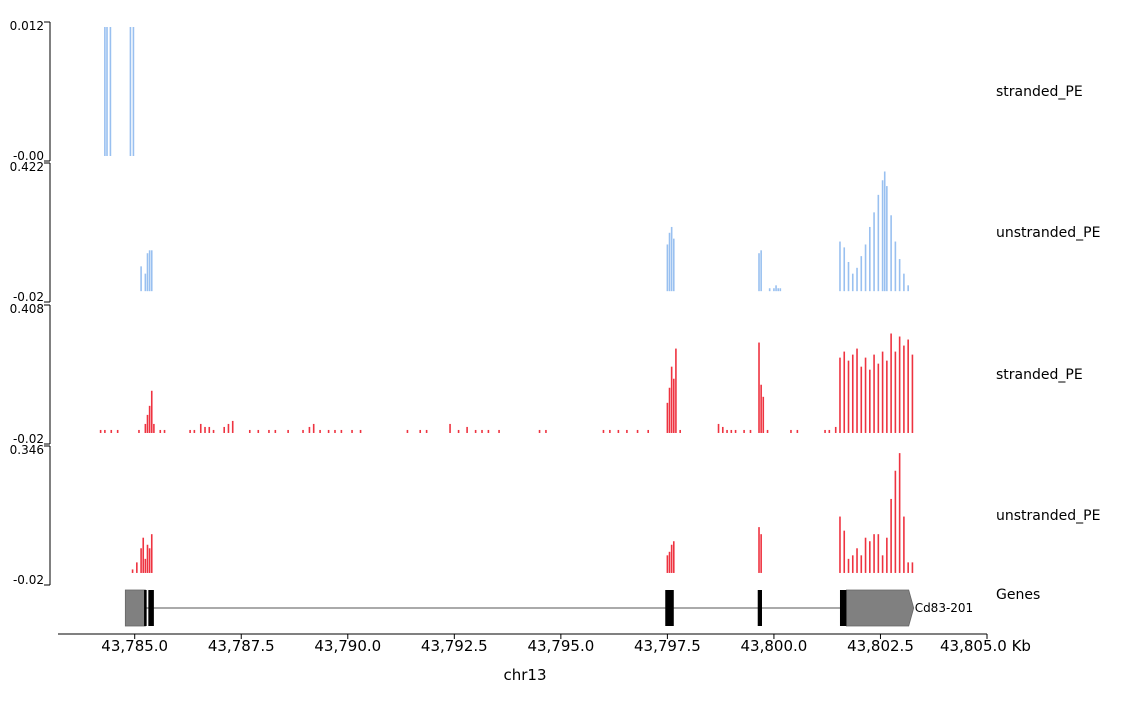  I want to click on y-axis-min-label: -0.02, so click(28, 439).